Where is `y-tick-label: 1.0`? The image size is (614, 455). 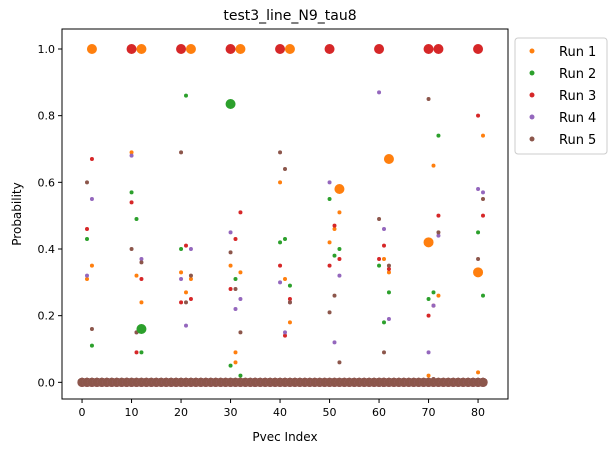
y-tick-label: 1.0 is located at coordinates (47, 49).